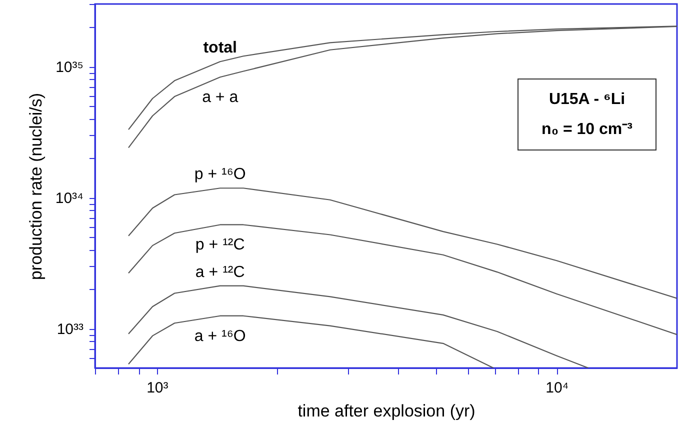 Image resolution: width=686 pixels, height=434 pixels. Describe the element at coordinates (157, 388) in the screenshot. I see `x-tick-label: 10³` at that location.